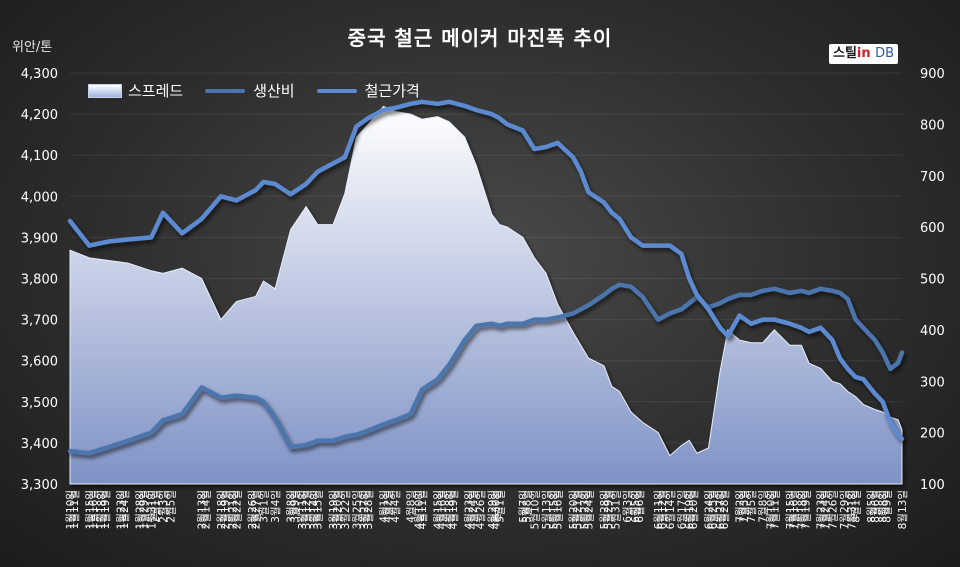 Image resolution: width=960 pixels, height=567 pixels. What do you see at coordinates (39, 74) in the screenshot?
I see `y-tick-label: 4,300` at bounding box center [39, 74].